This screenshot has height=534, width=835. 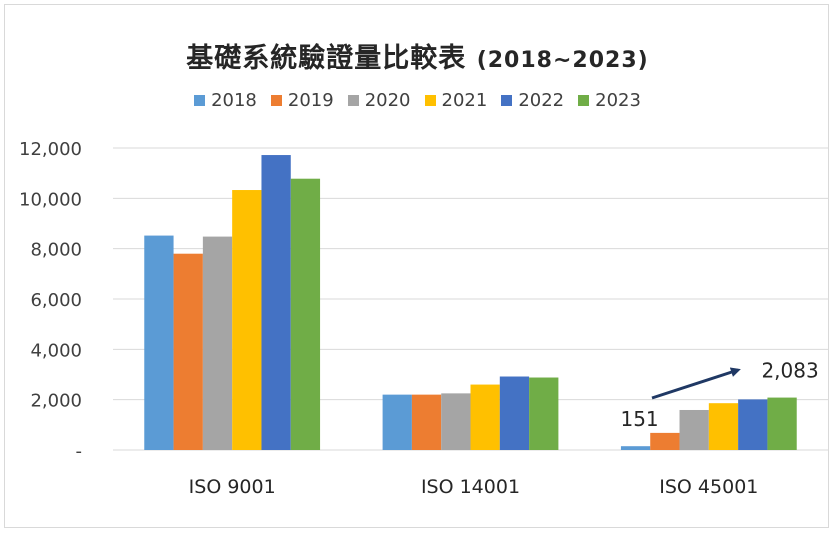 I want to click on legend-item-2022: 2022, so click(x=532, y=100).